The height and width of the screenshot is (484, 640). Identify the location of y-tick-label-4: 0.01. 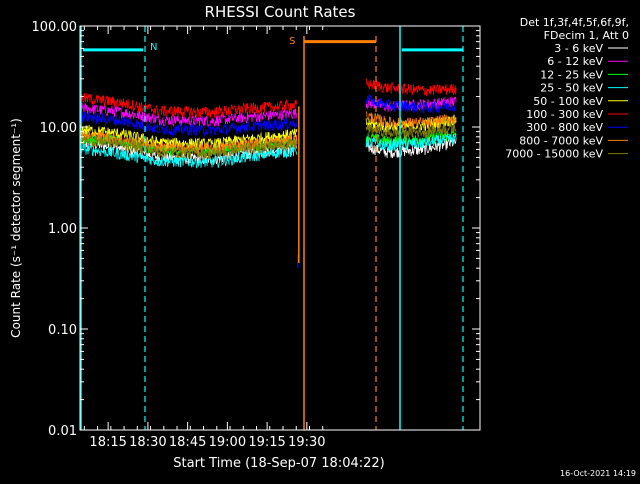
(62, 431).